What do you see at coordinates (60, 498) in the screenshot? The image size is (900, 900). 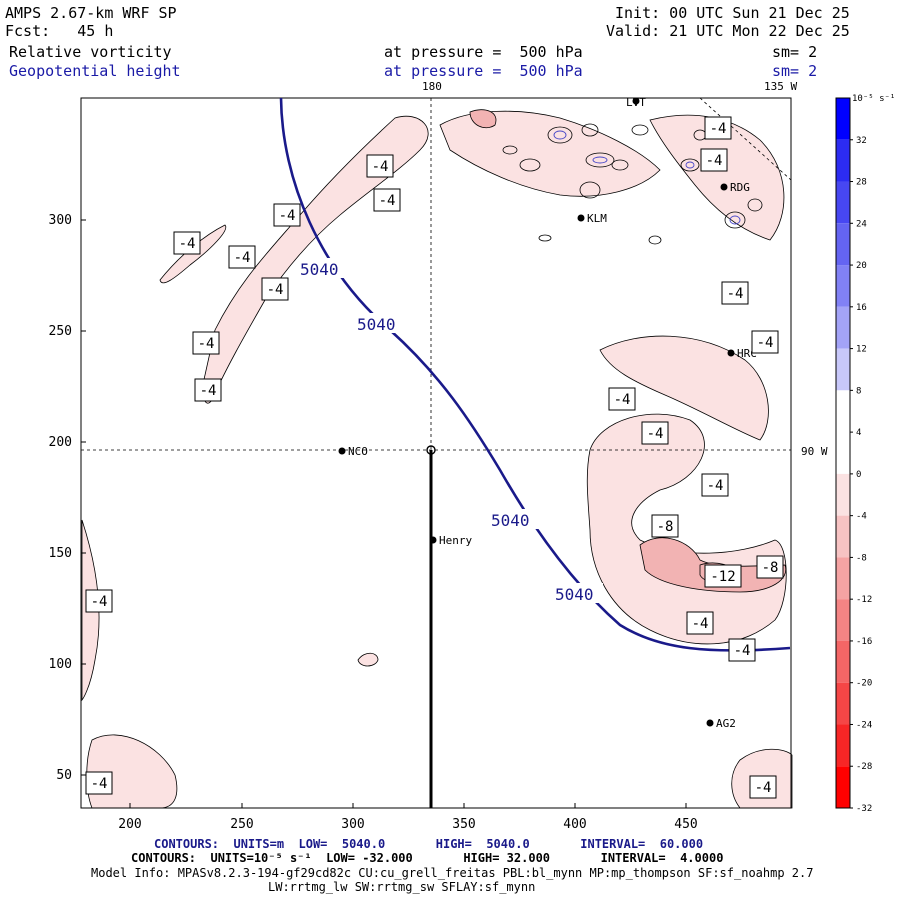 I see `y-tick-labels: 300 250 200 150 100 50` at bounding box center [60, 498].